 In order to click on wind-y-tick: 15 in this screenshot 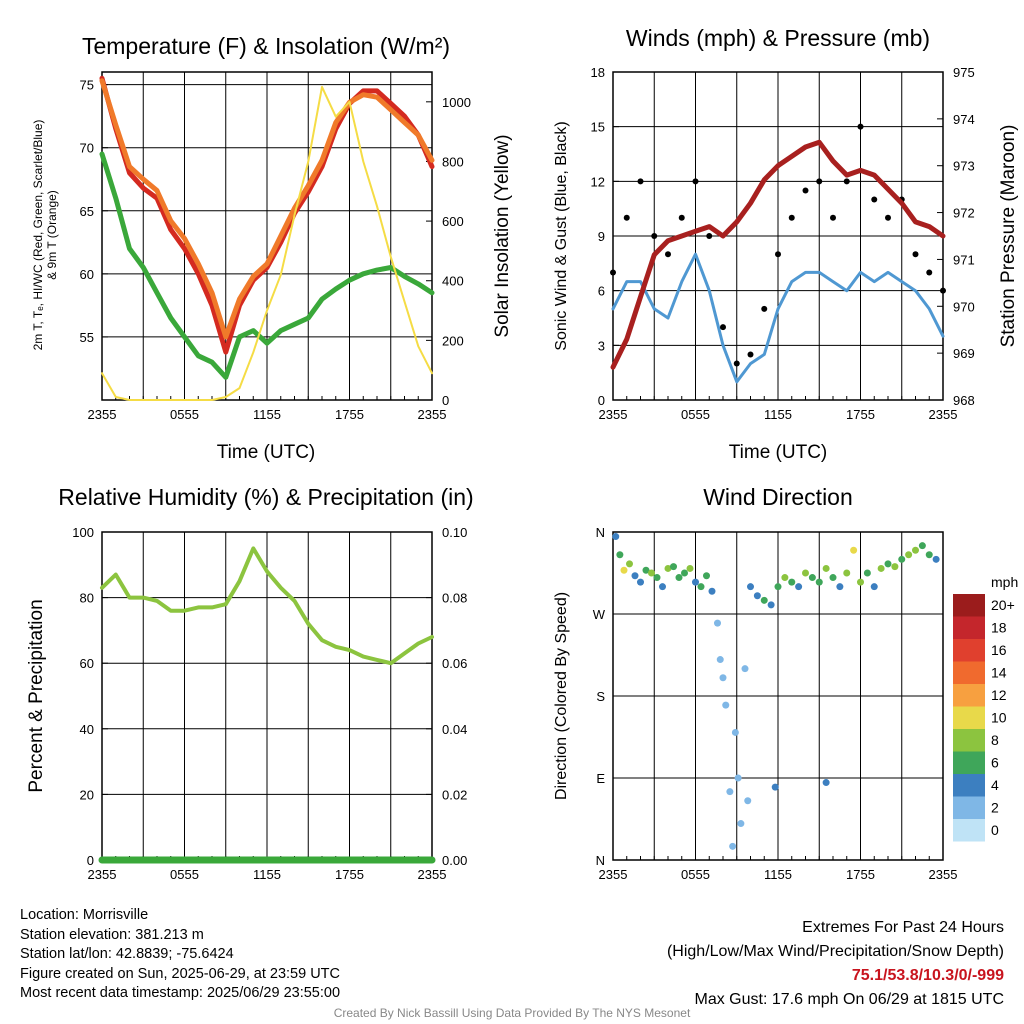, I will do `click(598, 127)`.